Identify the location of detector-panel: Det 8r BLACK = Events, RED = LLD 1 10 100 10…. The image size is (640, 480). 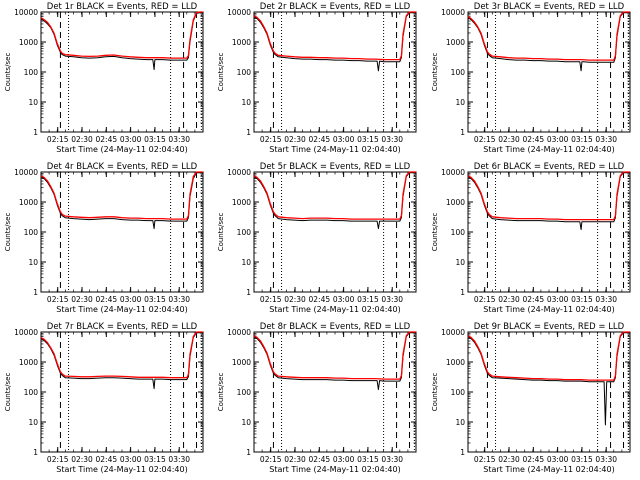
(319, 400).